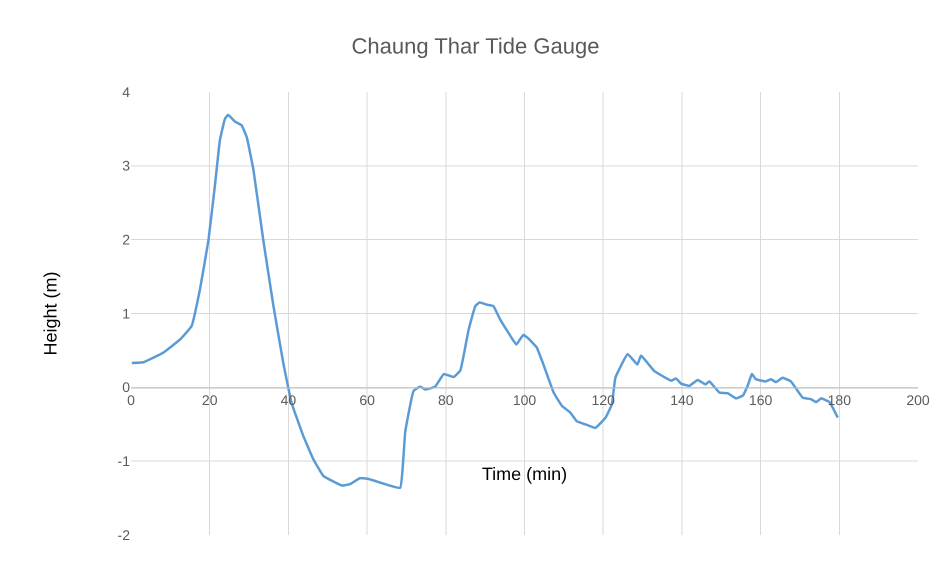 This screenshot has width=951, height=561. I want to click on x-tick-label: 180, so click(840, 400).